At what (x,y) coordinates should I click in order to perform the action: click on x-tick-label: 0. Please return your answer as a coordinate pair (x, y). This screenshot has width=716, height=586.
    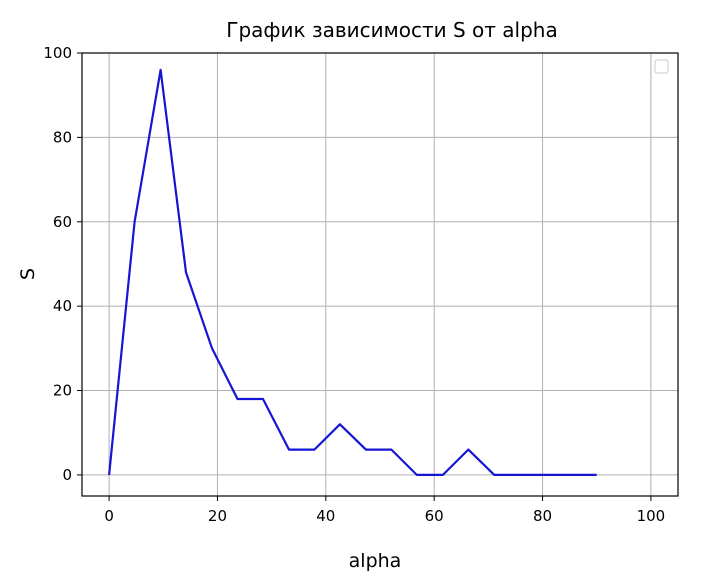
    Looking at the image, I should click on (109, 516).